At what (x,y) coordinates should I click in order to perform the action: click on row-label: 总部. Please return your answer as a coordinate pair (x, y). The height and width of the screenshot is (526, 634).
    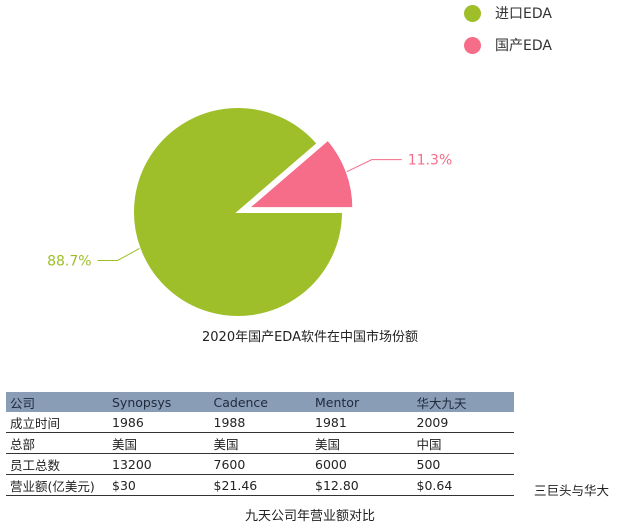
    Looking at the image, I should click on (57, 443).